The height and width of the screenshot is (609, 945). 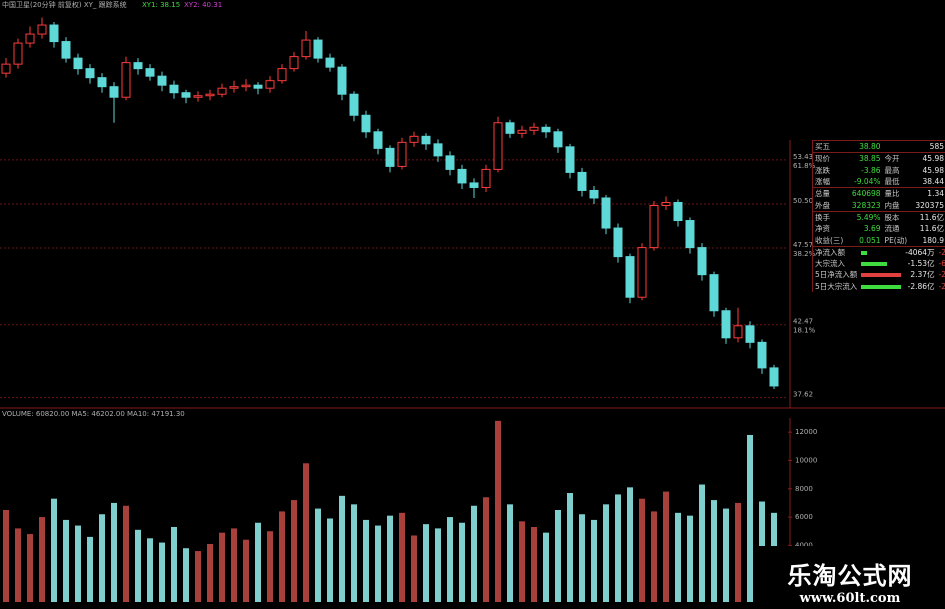 What do you see at coordinates (803, 322) in the screenshot?
I see `y-tick-label: 42.47` at bounding box center [803, 322].